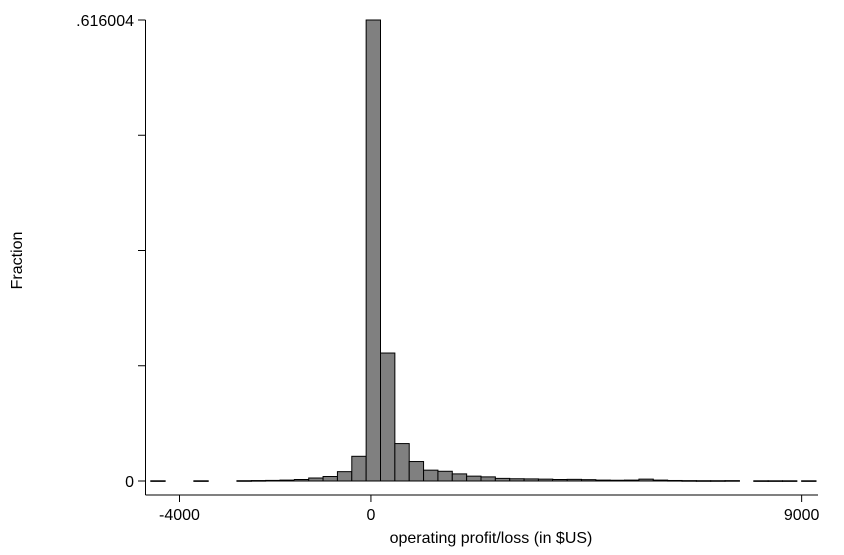 This screenshot has width=844, height=555. I want to click on x-tick-label: 0, so click(370, 515).